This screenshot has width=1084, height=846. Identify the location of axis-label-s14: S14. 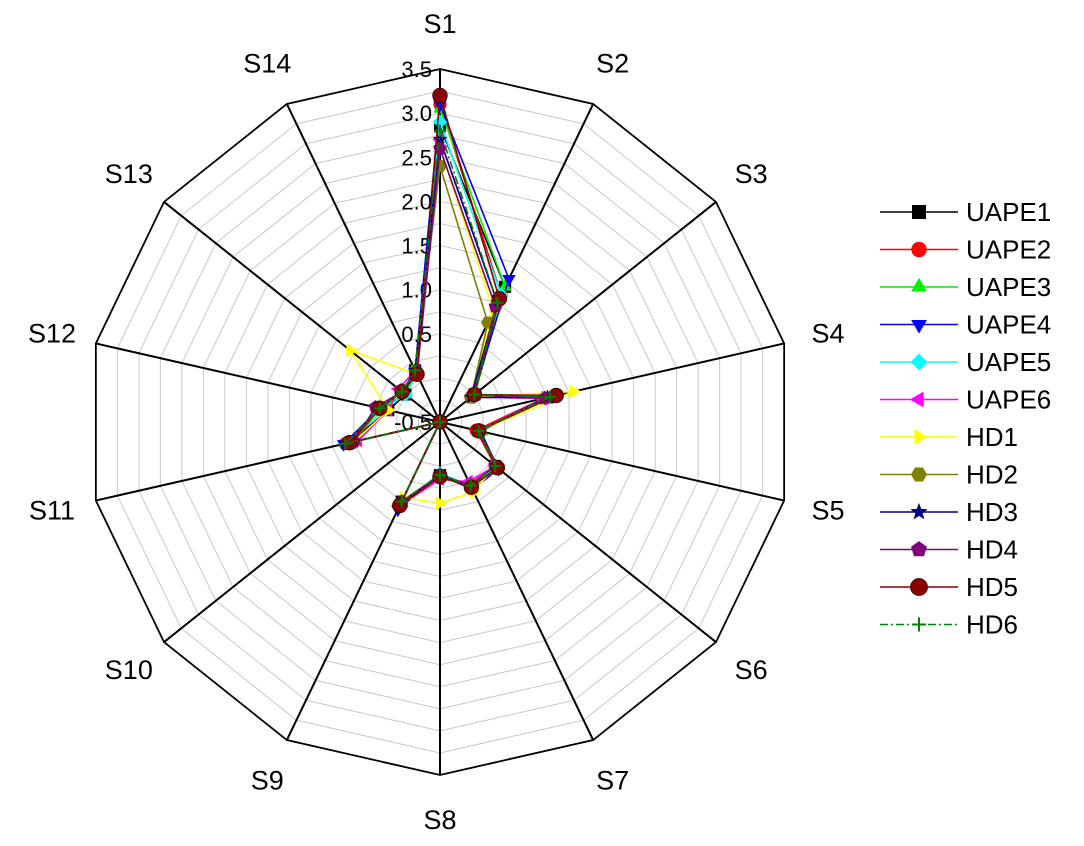
(267, 63).